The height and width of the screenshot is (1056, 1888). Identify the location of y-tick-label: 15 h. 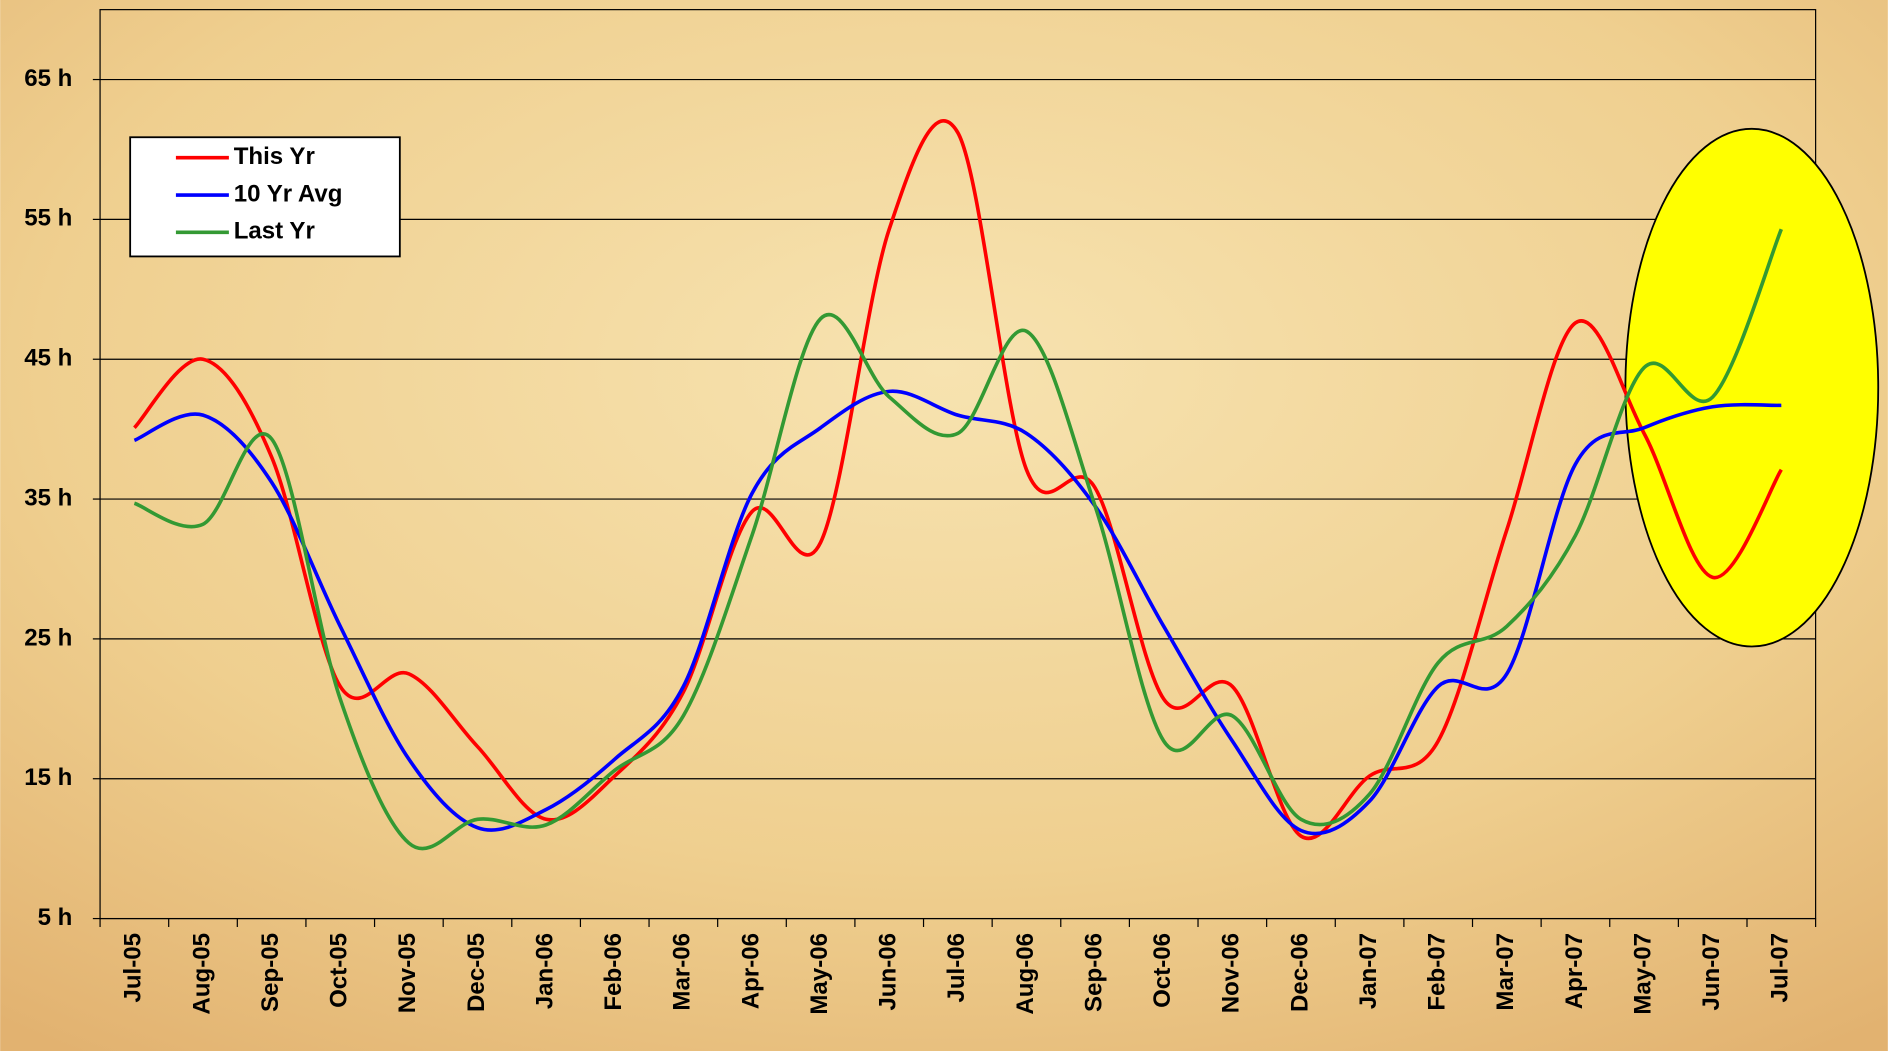
(48, 777).